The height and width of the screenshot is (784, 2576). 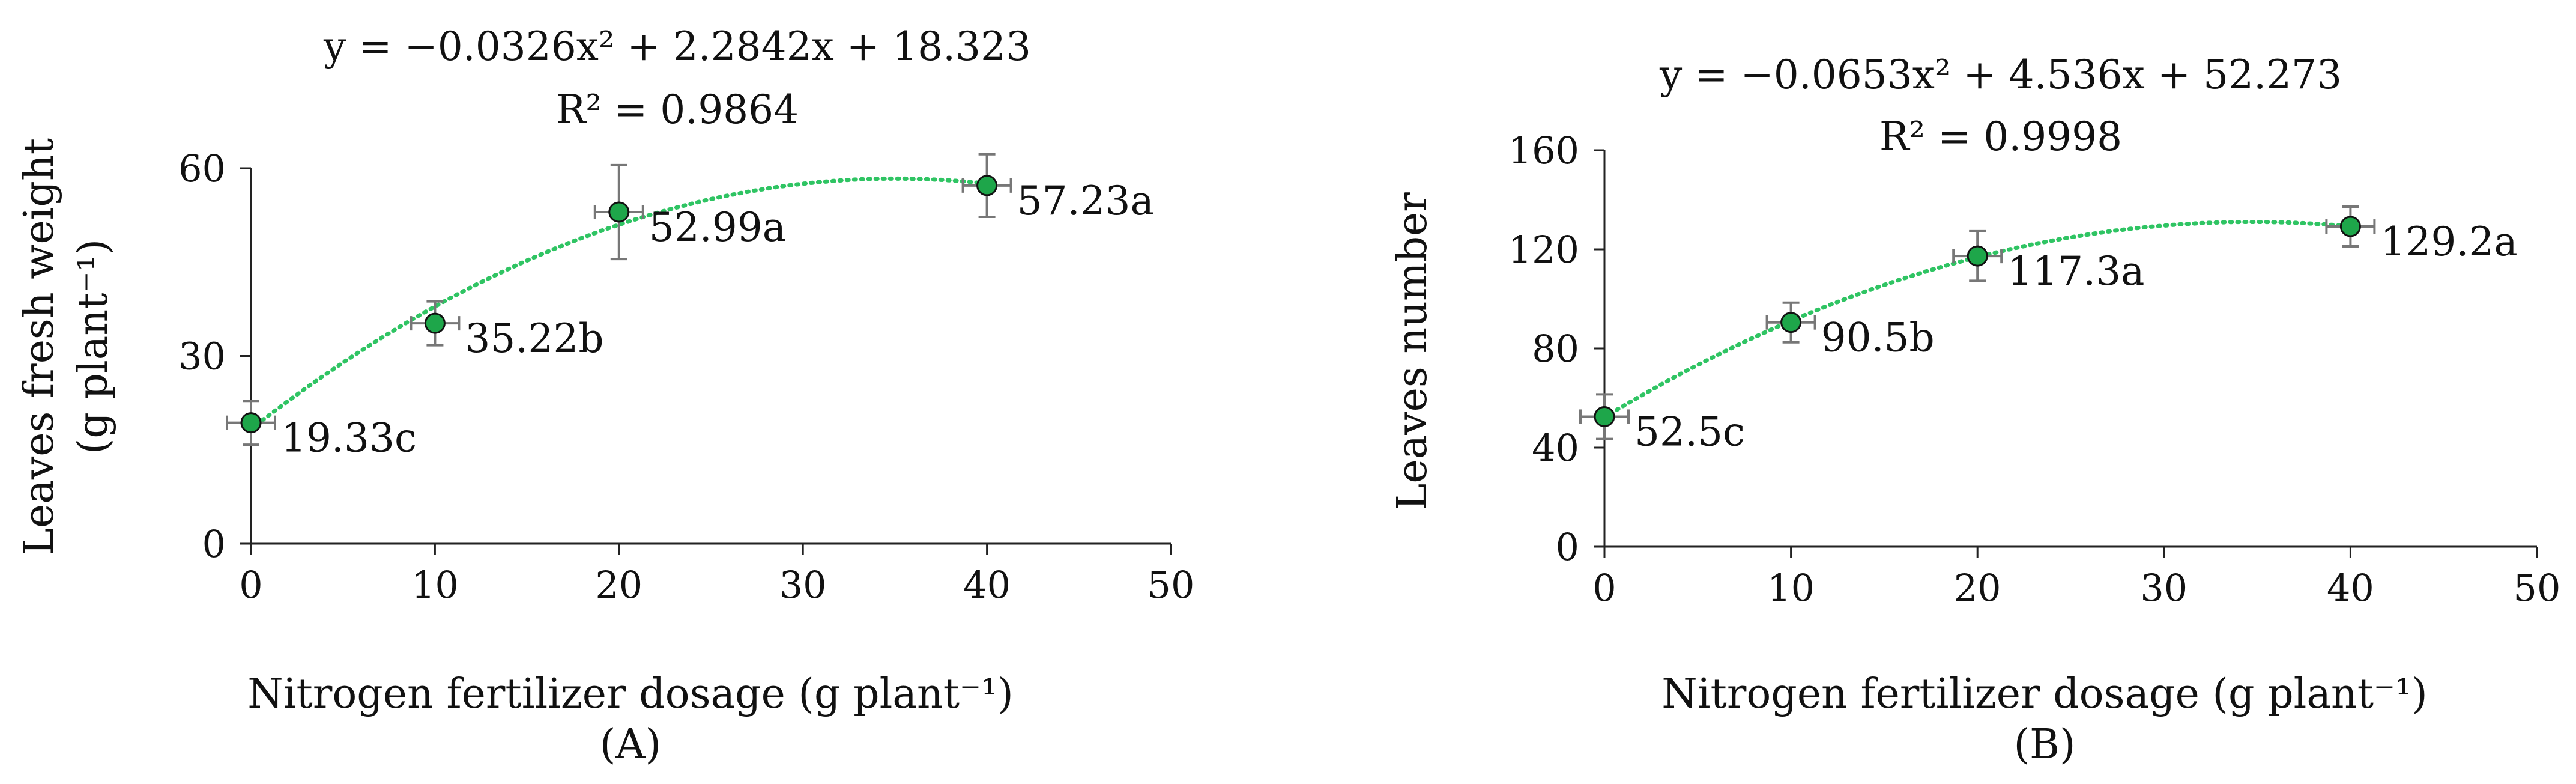 What do you see at coordinates (717, 227) in the screenshot?
I see `data-label: 52.99a` at bounding box center [717, 227].